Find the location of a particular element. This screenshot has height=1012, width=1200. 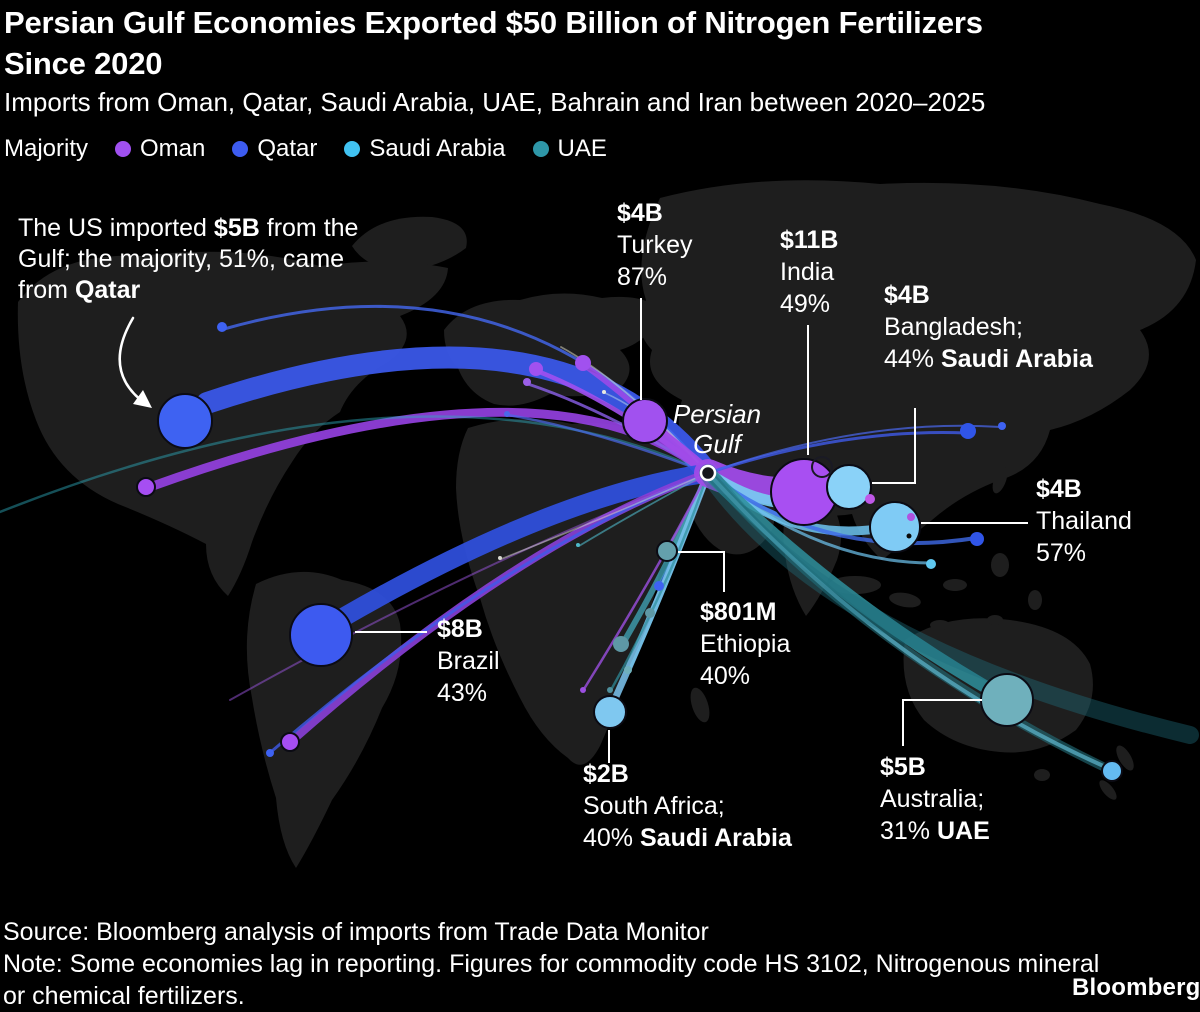

callout-thailand: $4B Thailand 57% is located at coordinates (1084, 521).